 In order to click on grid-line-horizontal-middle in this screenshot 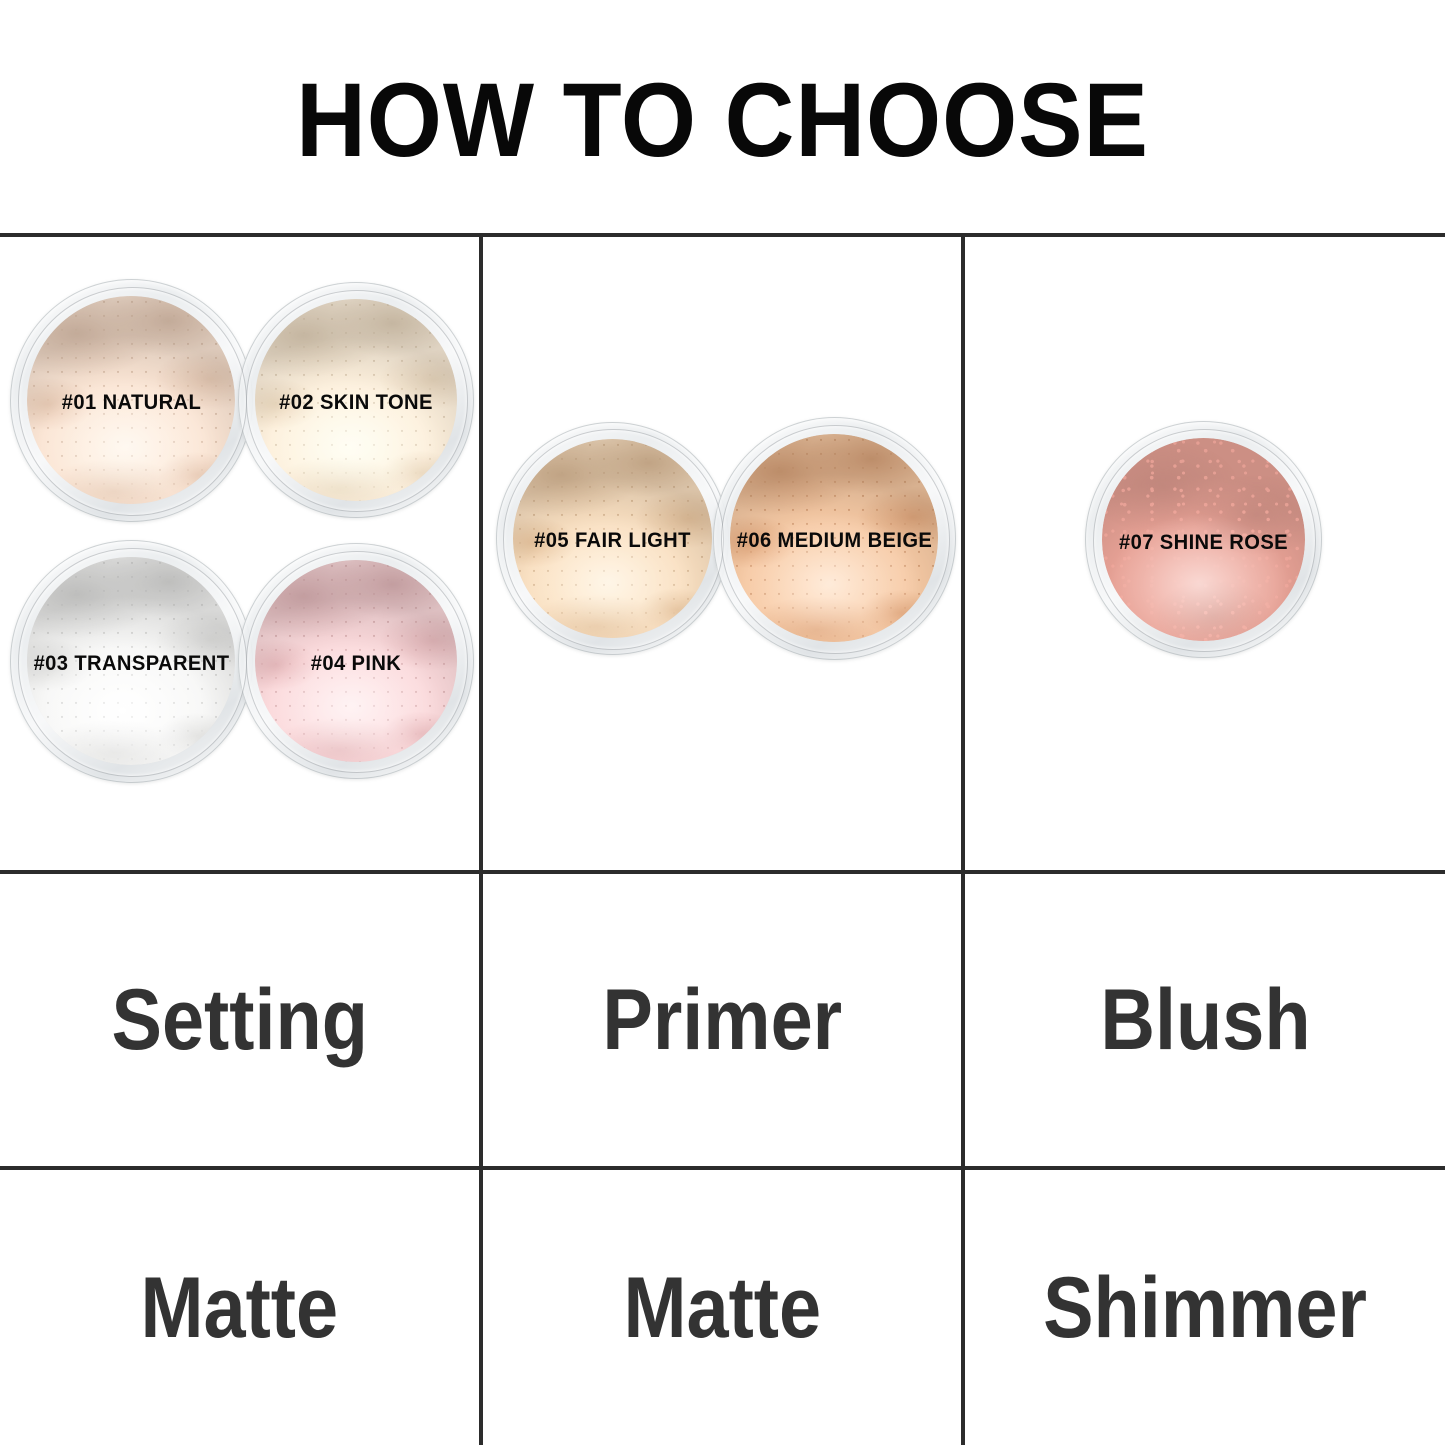, I will do `click(722, 872)`.